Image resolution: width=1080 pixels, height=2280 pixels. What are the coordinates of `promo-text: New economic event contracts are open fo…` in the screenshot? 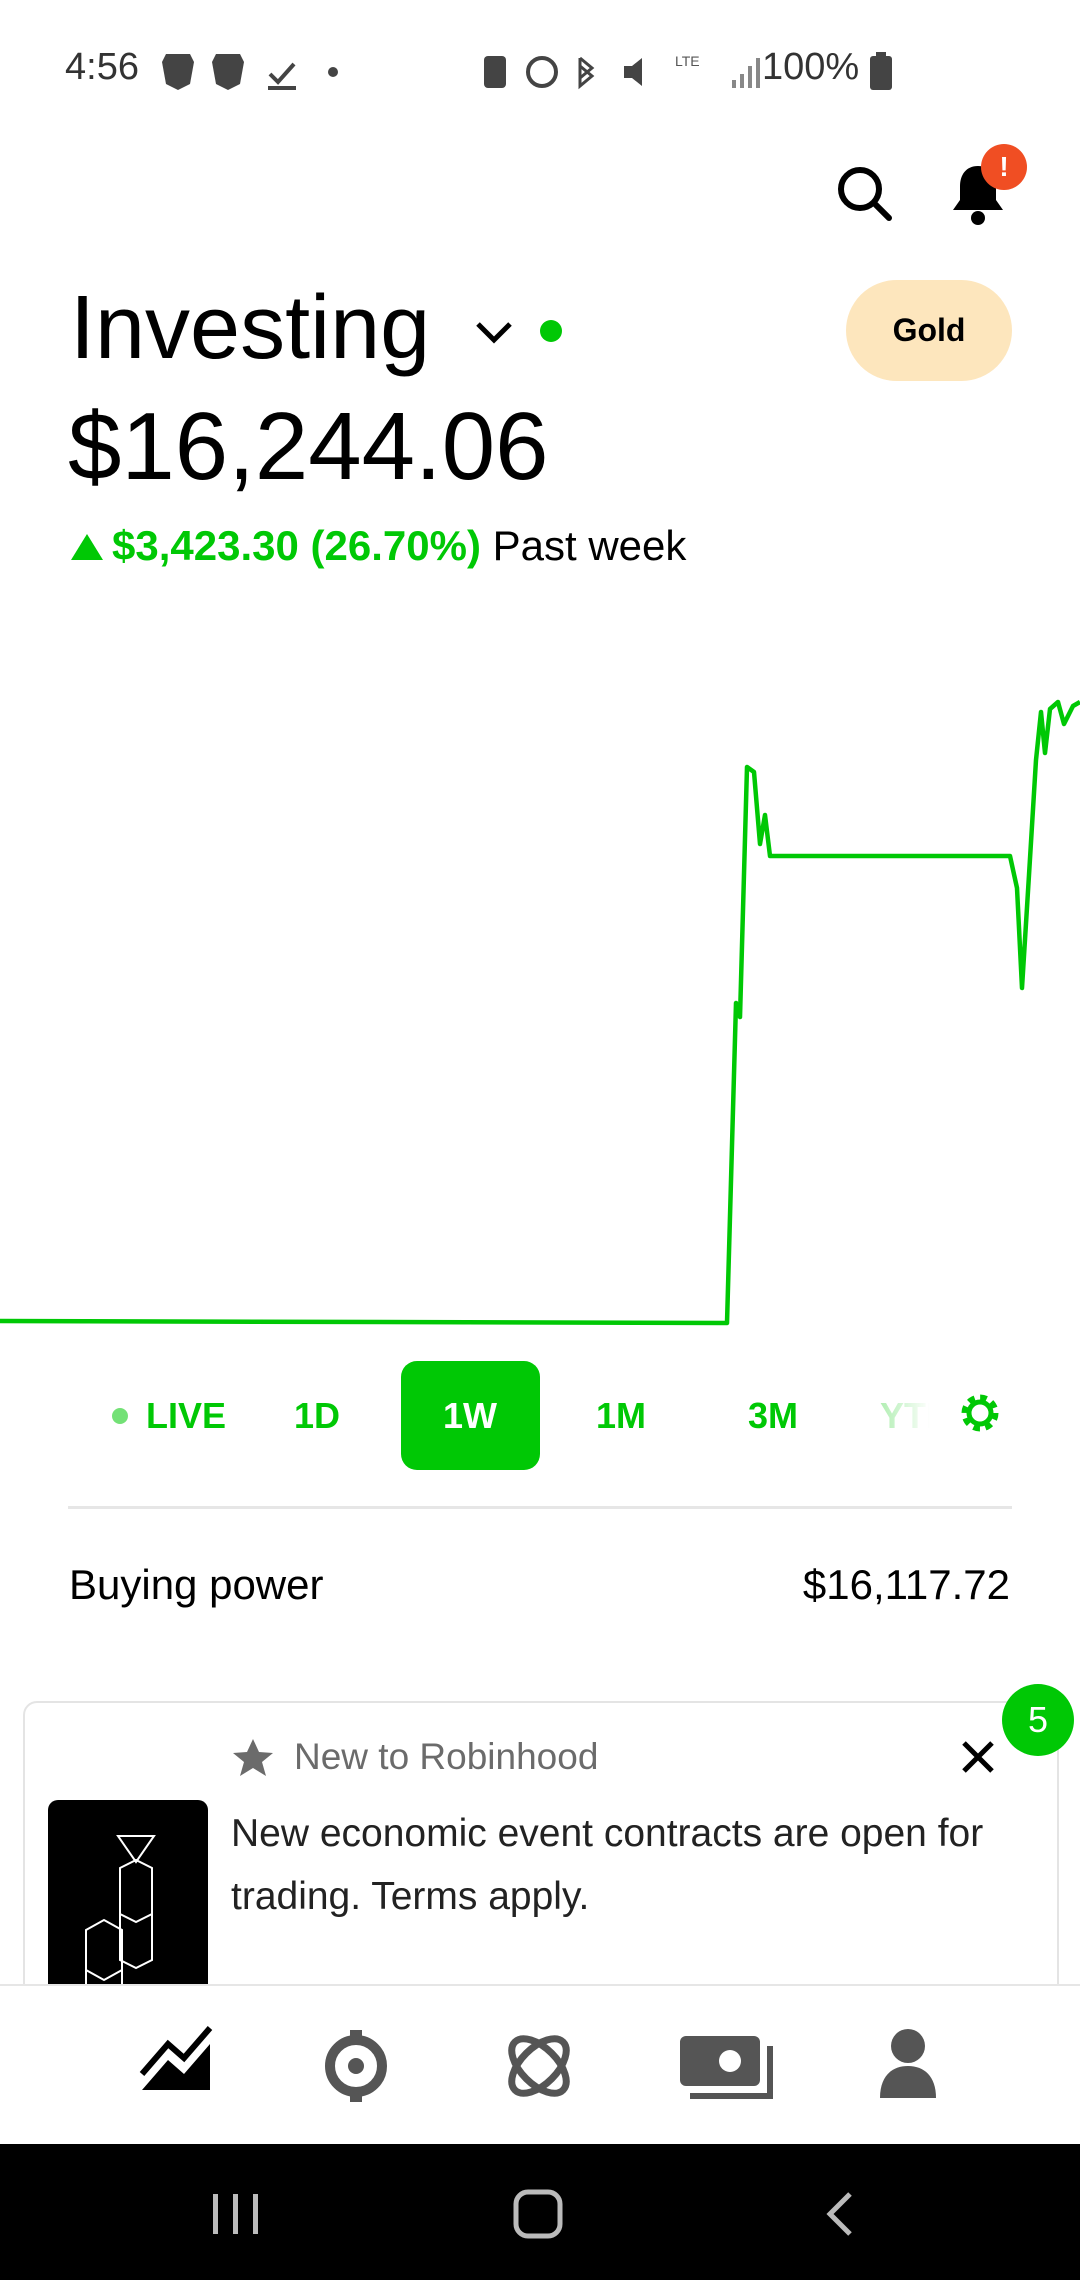 It's located at (607, 1865).